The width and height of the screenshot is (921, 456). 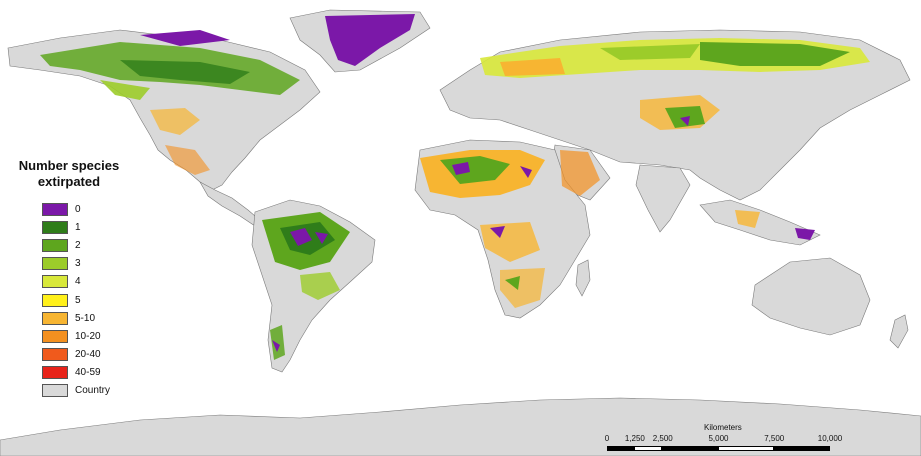 What do you see at coordinates (662, 438) in the screenshot?
I see `scale-tick-label: 2,500` at bounding box center [662, 438].